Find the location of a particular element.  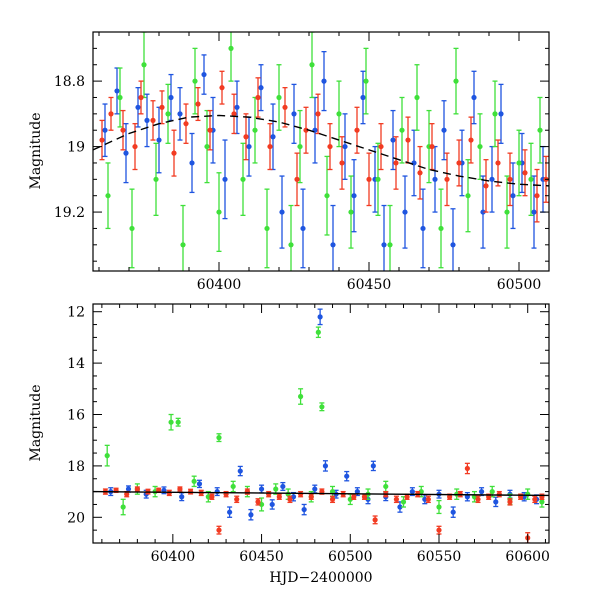

top-panel-x-tick-label: 60500 is located at coordinates (519, 285).